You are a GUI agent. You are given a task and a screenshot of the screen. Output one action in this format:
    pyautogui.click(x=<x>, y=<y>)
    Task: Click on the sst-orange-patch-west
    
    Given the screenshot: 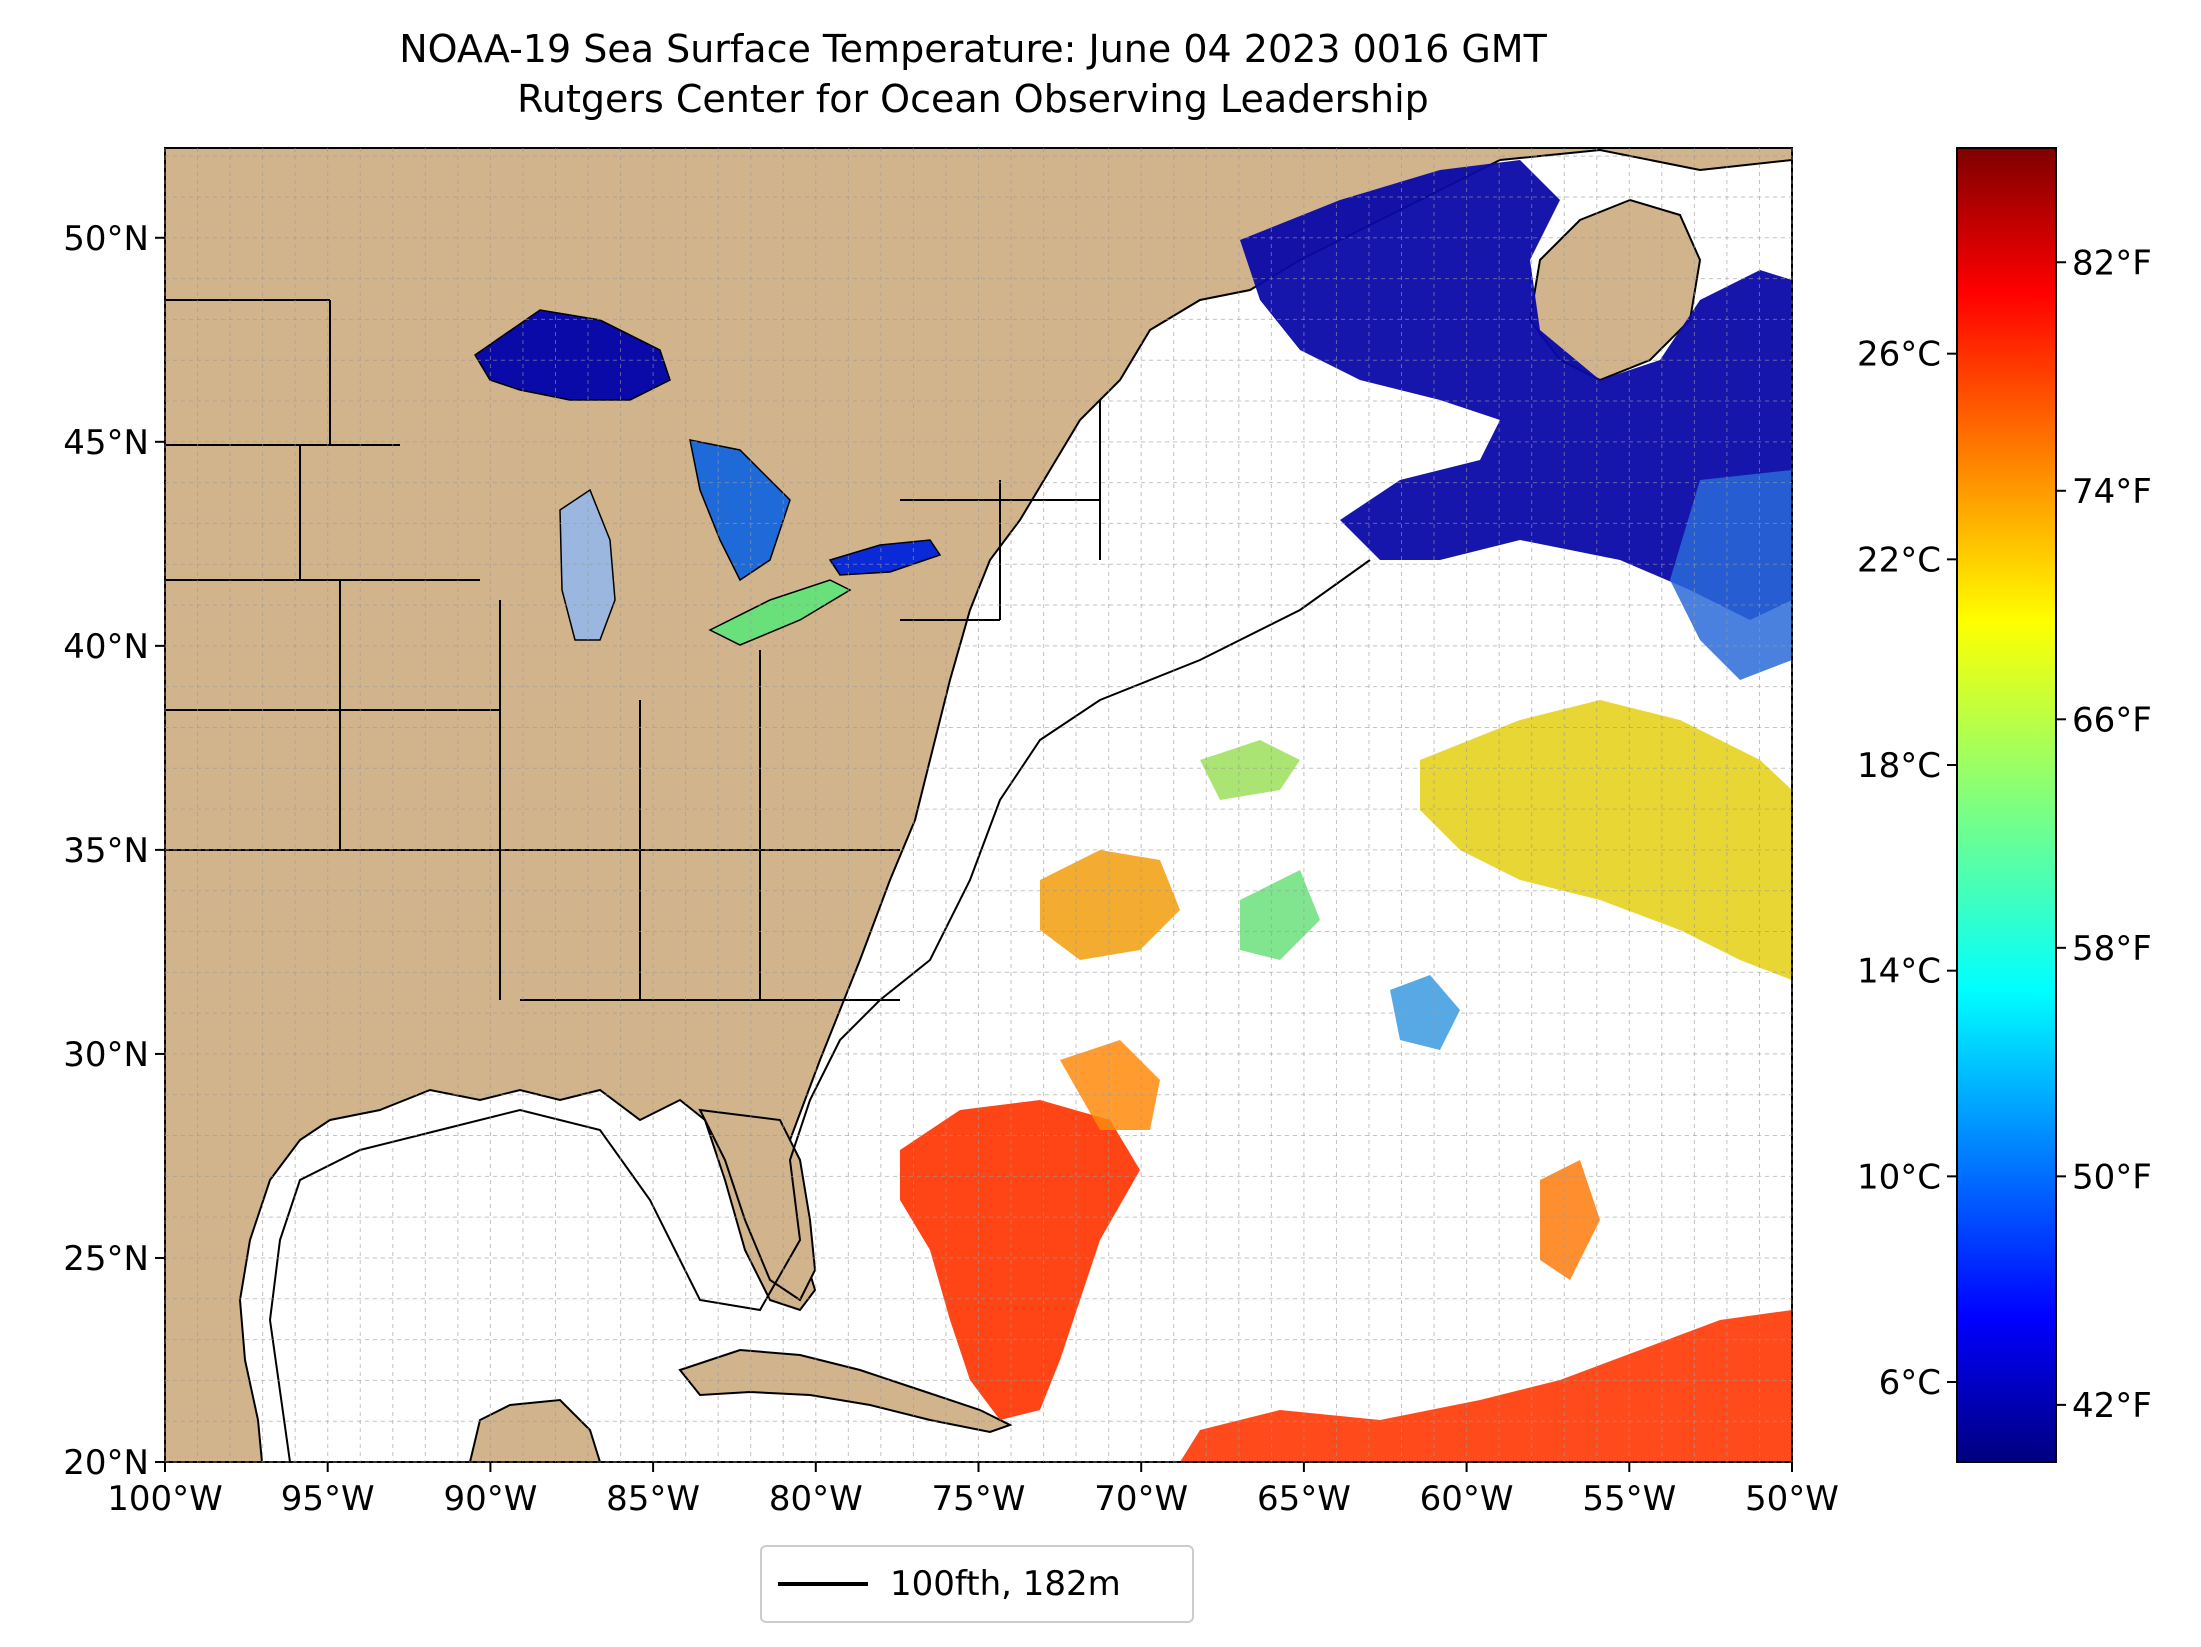 What is the action you would take?
    pyautogui.click(x=1110, y=905)
    